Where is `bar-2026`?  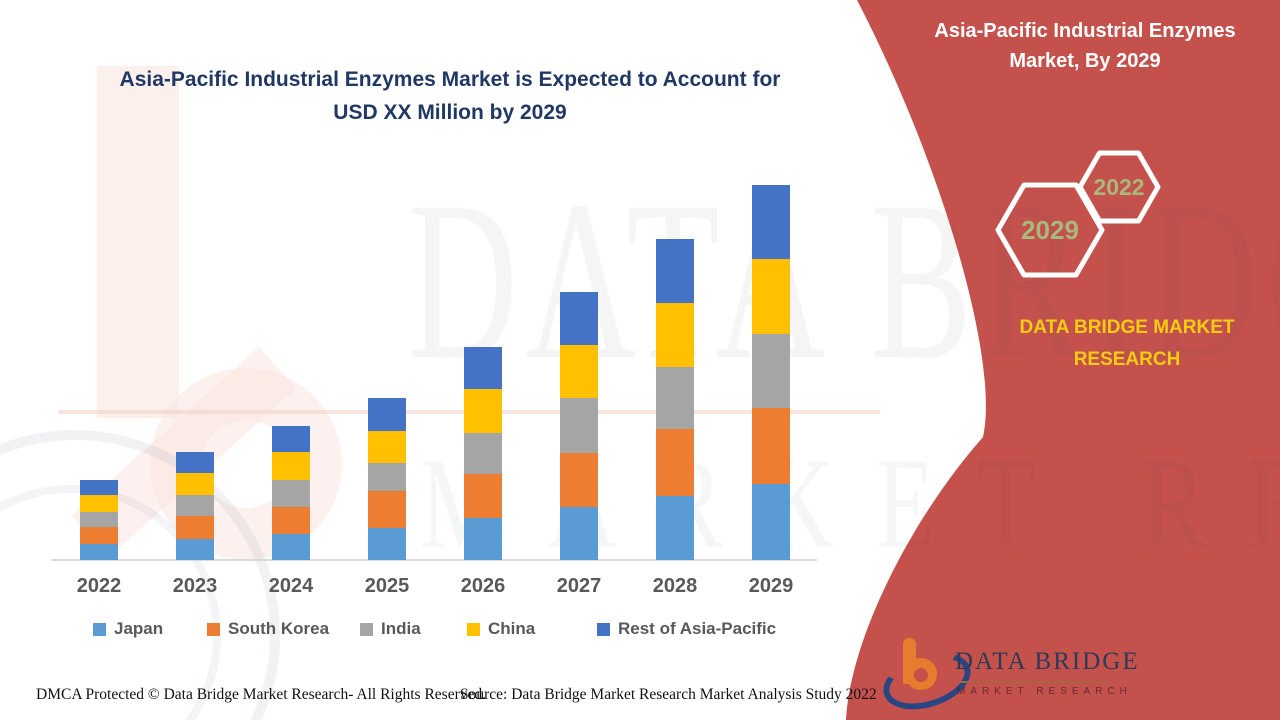
bar-2026 is located at coordinates (483, 453).